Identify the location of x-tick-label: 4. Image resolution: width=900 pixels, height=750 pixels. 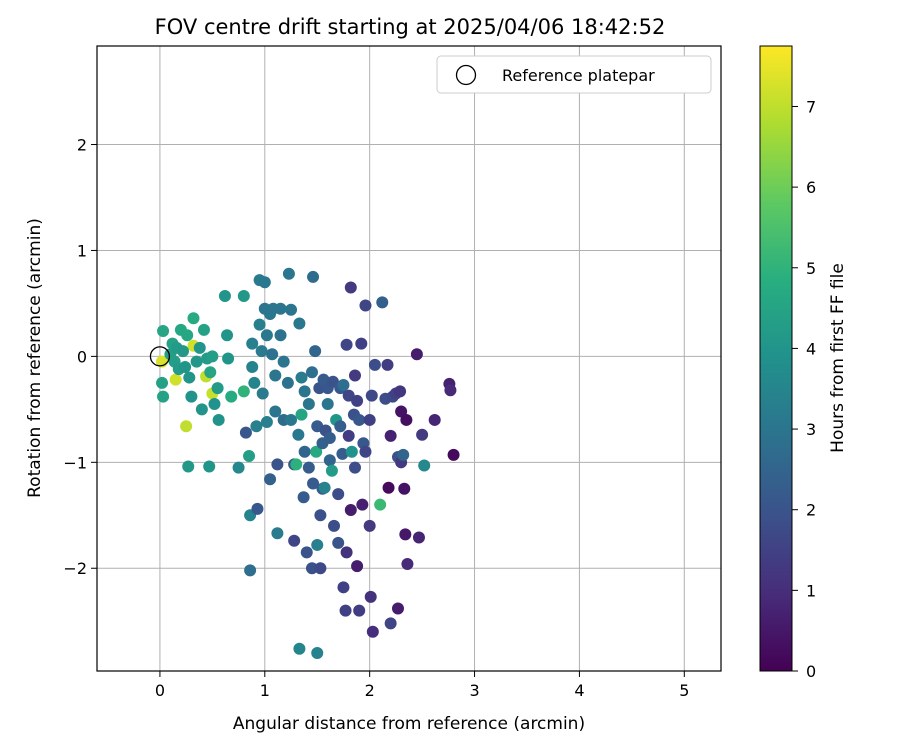
(579, 690).